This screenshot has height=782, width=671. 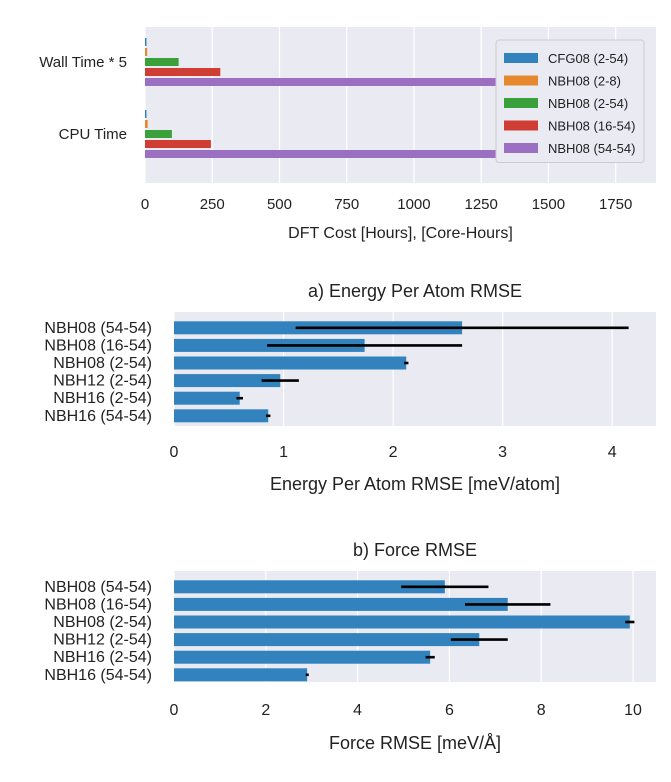 I want to click on x-tick-label: 8, so click(x=541, y=710).